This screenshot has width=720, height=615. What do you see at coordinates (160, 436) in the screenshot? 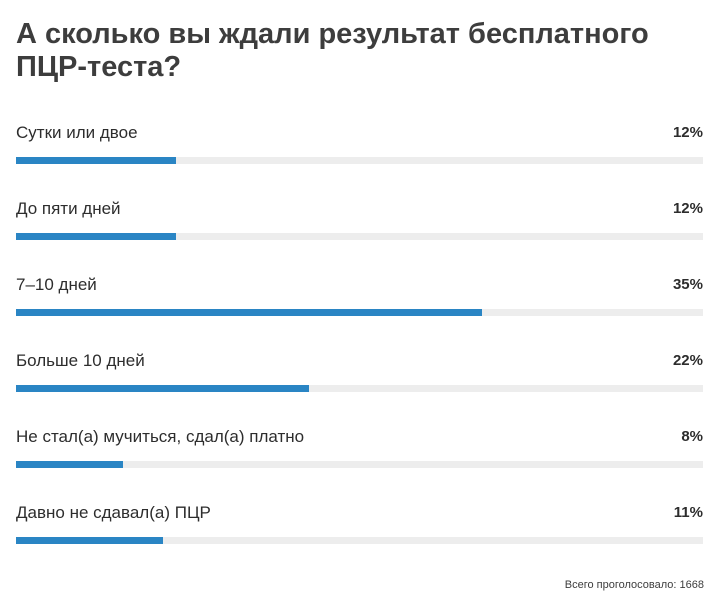
I see `option-label: Не стал(а) мучиться, сдал(а) платно` at bounding box center [160, 436].